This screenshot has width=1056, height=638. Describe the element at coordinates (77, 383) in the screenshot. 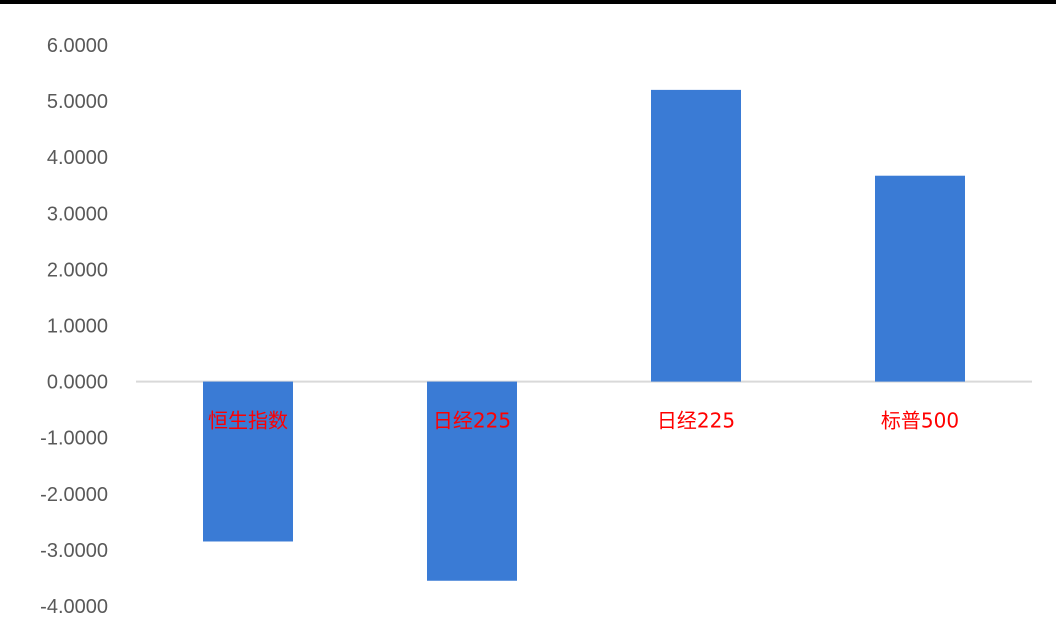

I see `y-tick-label: 0.0000` at that location.